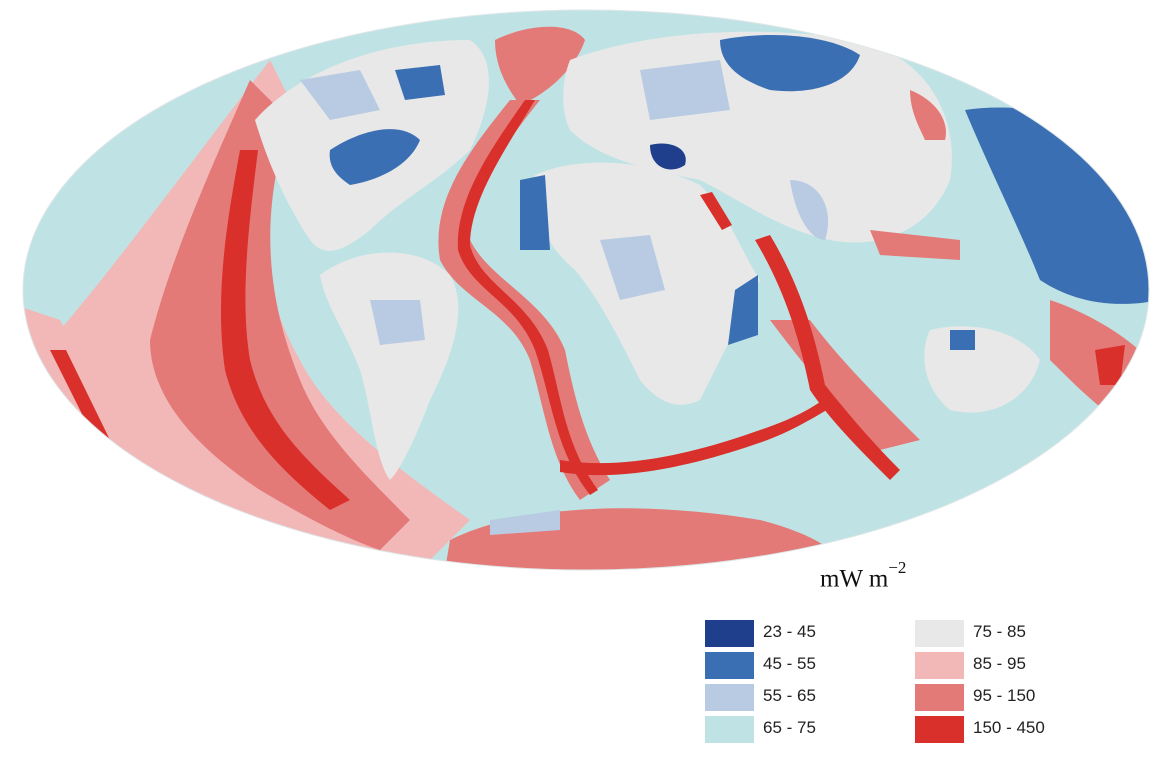 Image resolution: width=1166 pixels, height=771 pixels. Describe the element at coordinates (962, 340) in the screenshot. I see `australia-west` at that location.